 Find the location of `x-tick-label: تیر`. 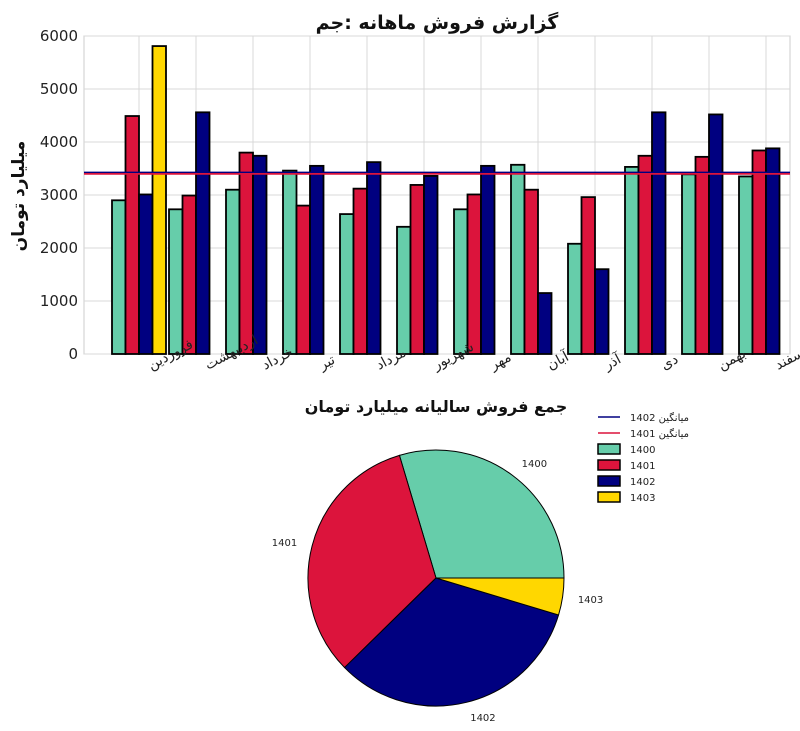

x-tick-label: تیر is located at coordinates (326, 363).